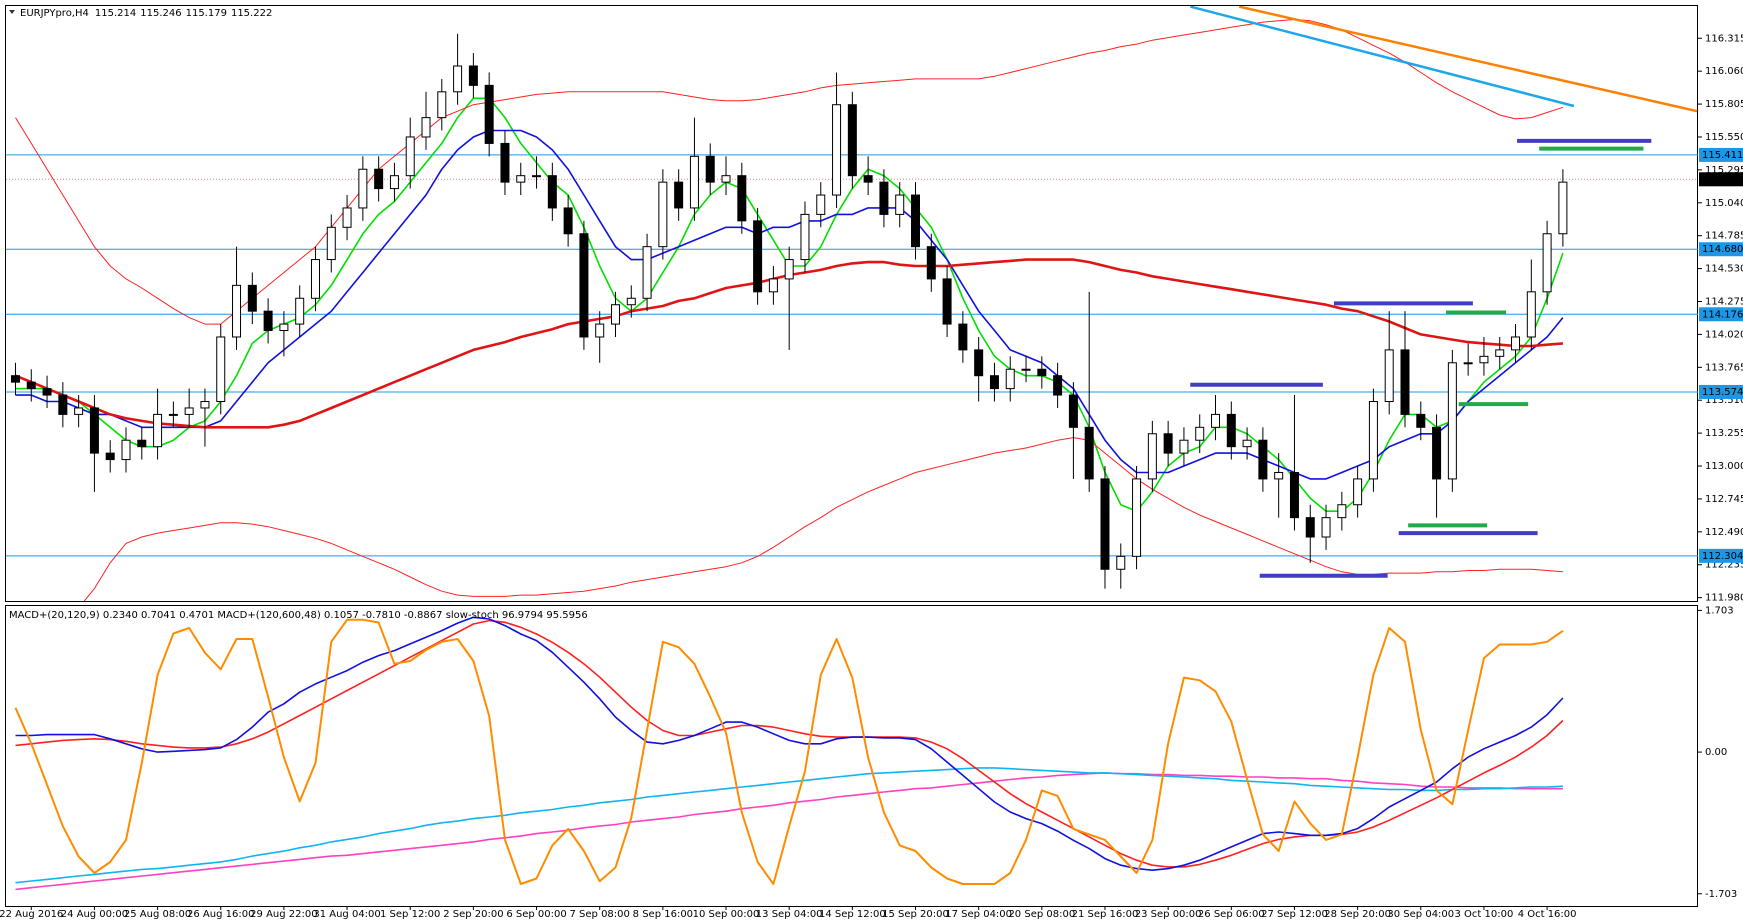  Describe the element at coordinates (1724, 598) in the screenshot. I see `y-tick-label: 111.980` at that location.